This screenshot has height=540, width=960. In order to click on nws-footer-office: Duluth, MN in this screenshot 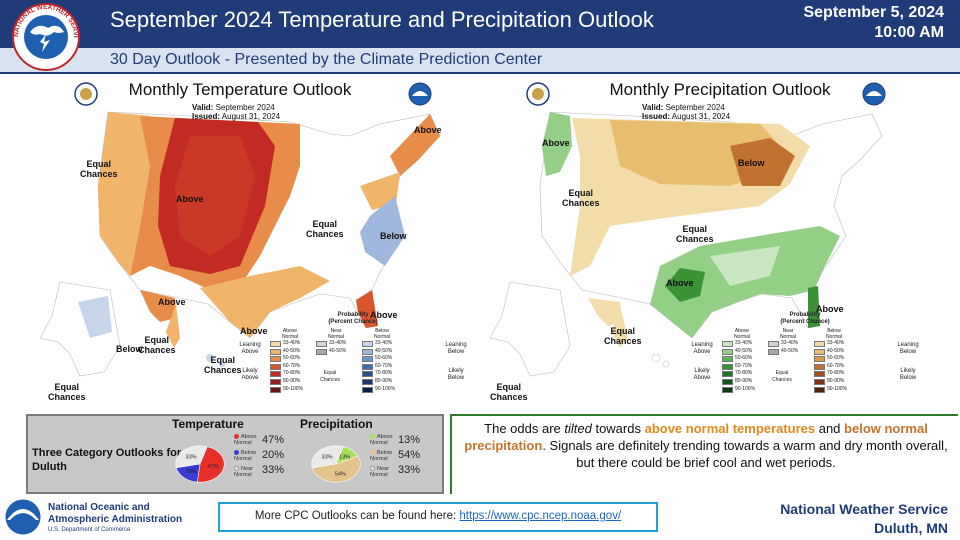, I will do `click(911, 528)`.